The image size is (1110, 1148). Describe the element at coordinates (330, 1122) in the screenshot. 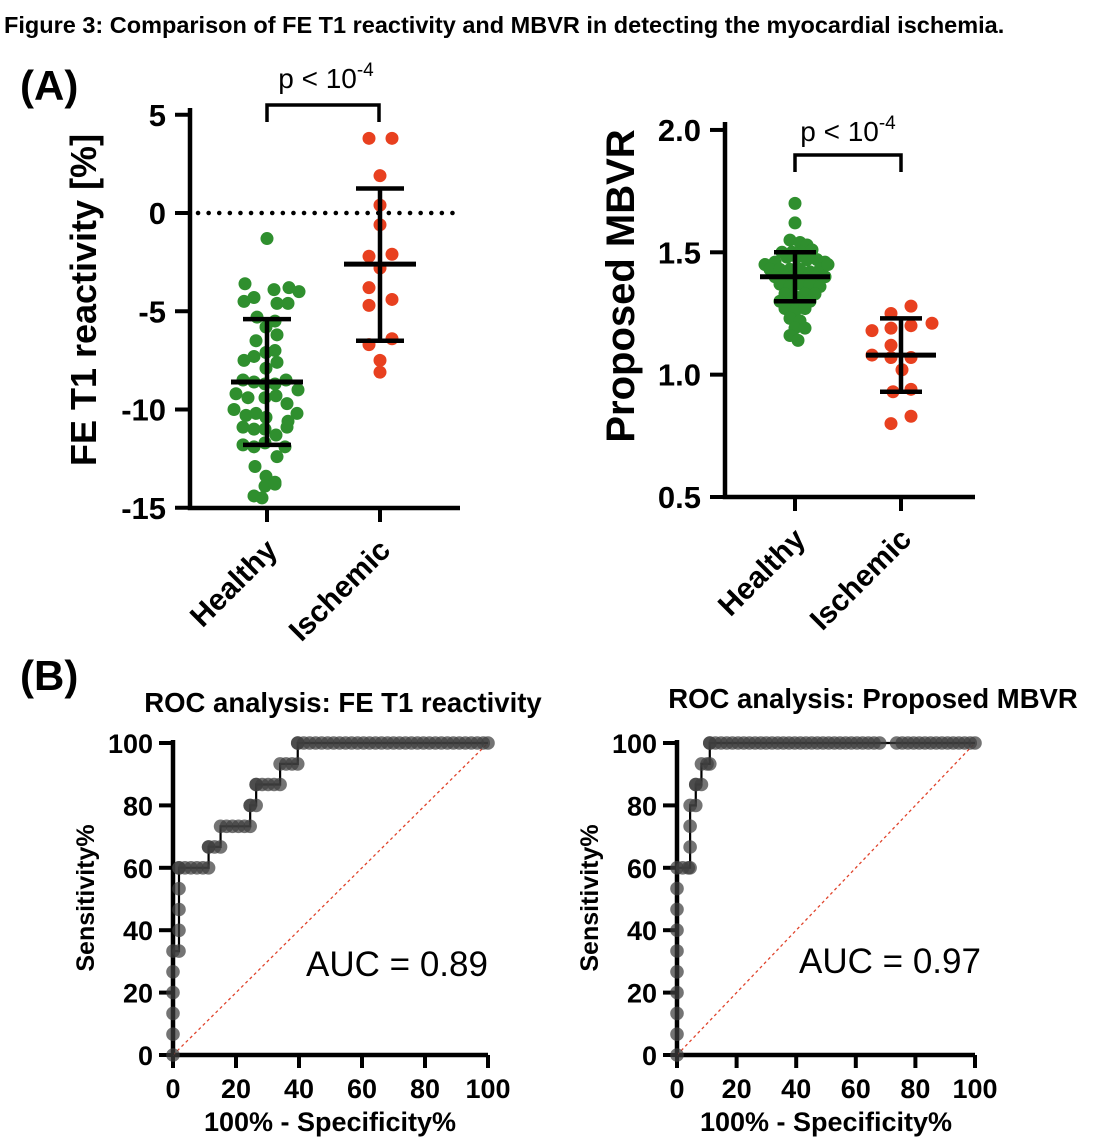

I see `roc1-x-axis-label: 100% - Specificity%` at that location.